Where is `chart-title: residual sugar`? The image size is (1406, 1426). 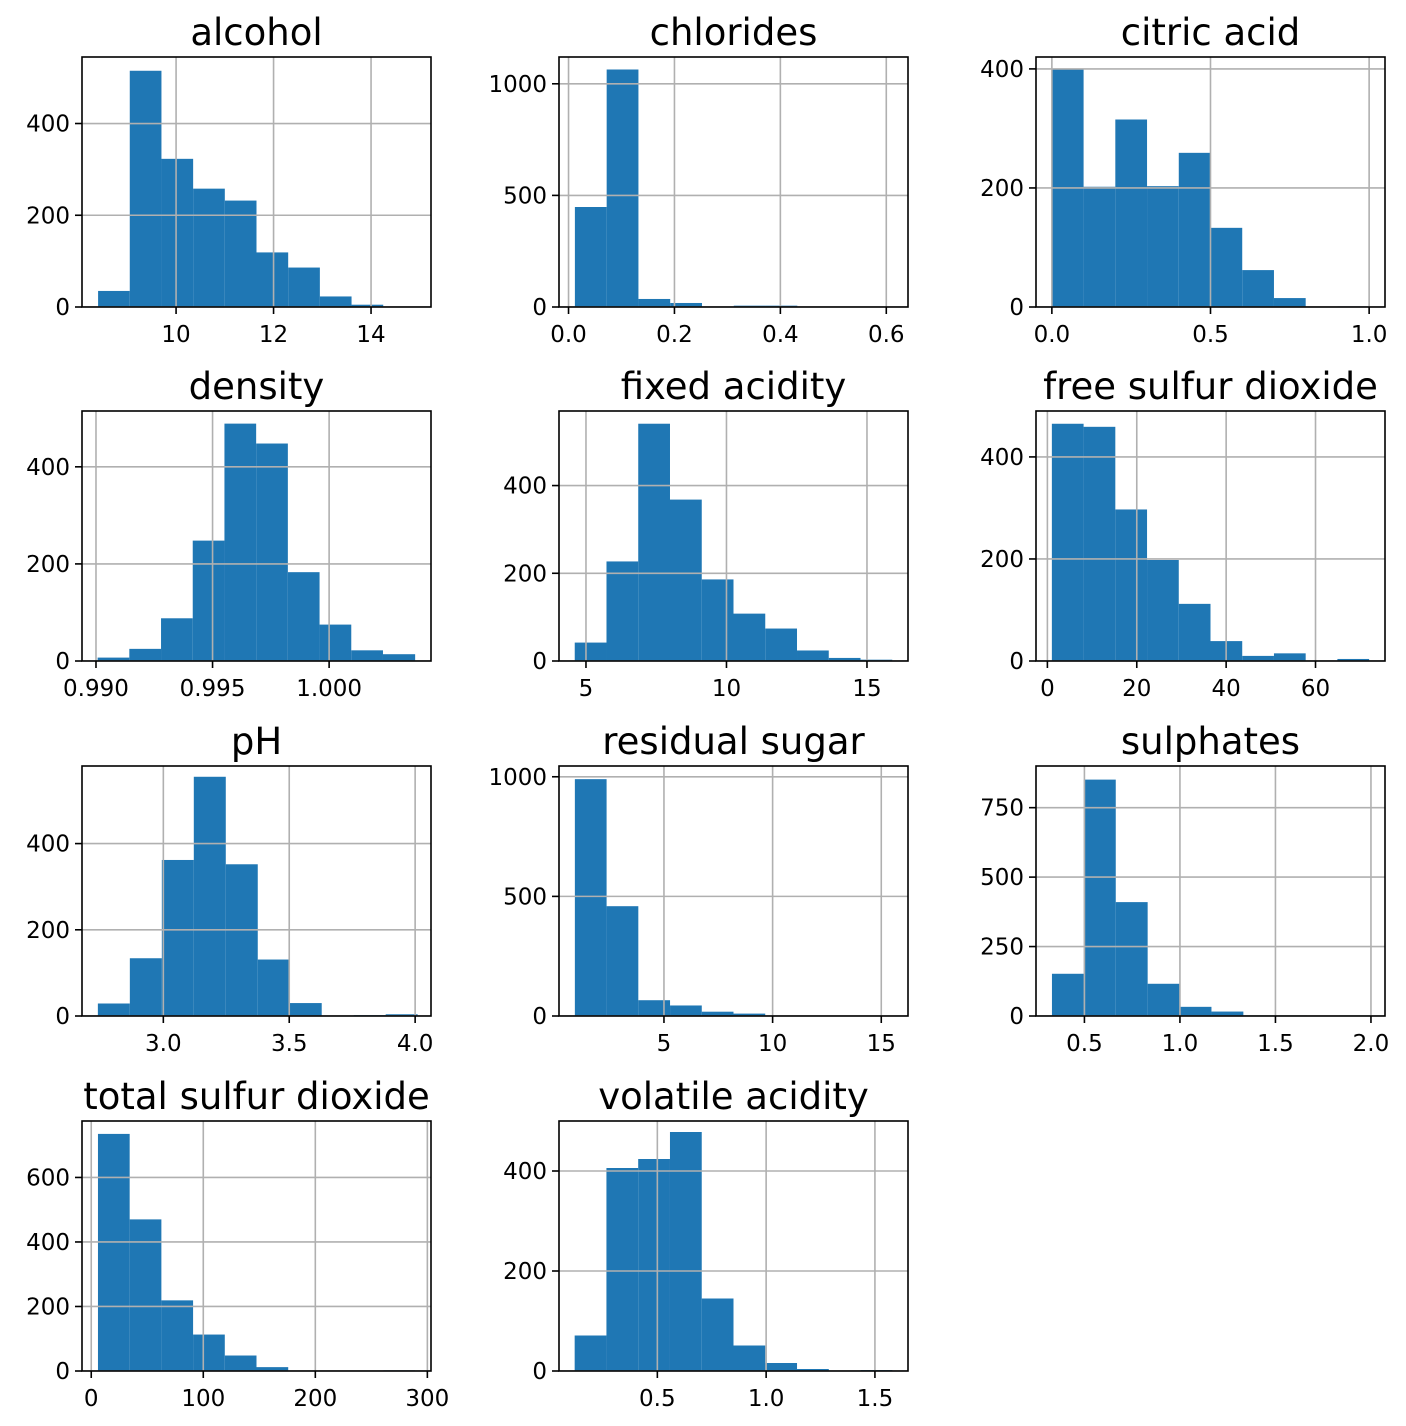
chart-title: residual sugar is located at coordinates (733, 741).